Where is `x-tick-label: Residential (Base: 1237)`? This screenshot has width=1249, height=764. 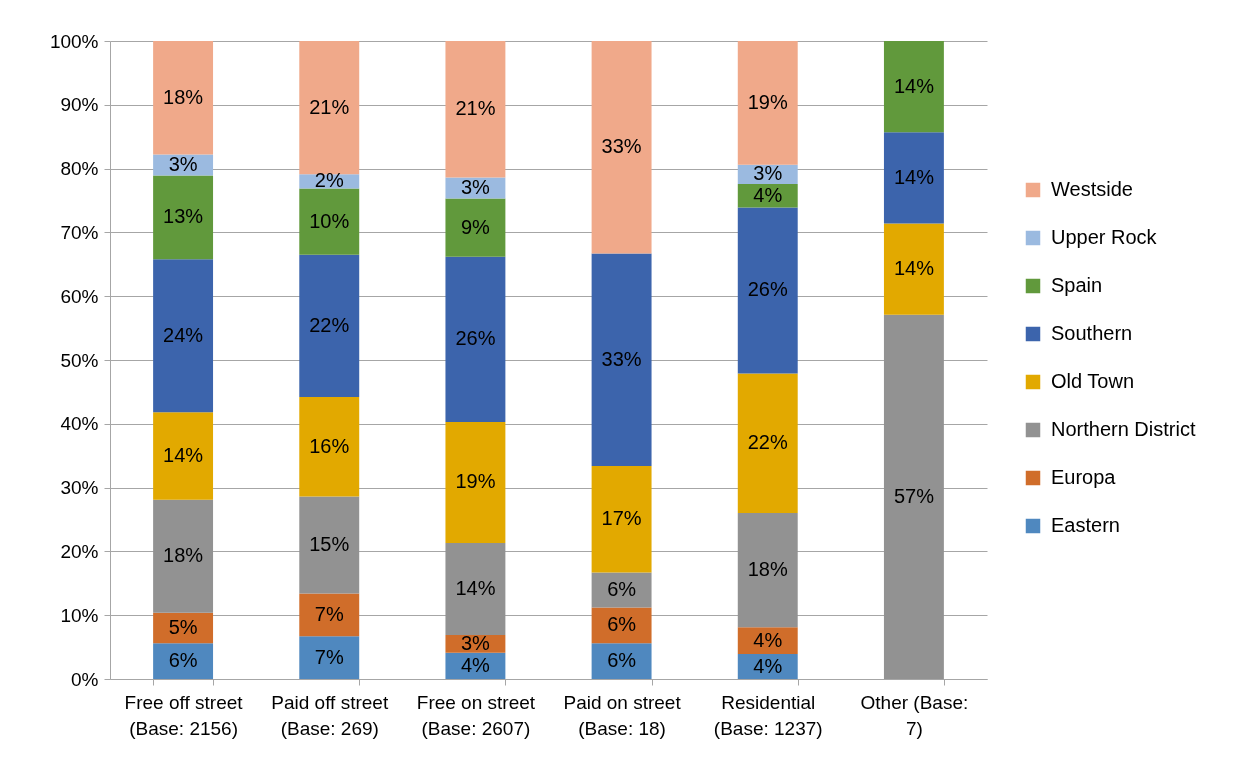
x-tick-label: Residential (Base: 1237) is located at coordinates (768, 715).